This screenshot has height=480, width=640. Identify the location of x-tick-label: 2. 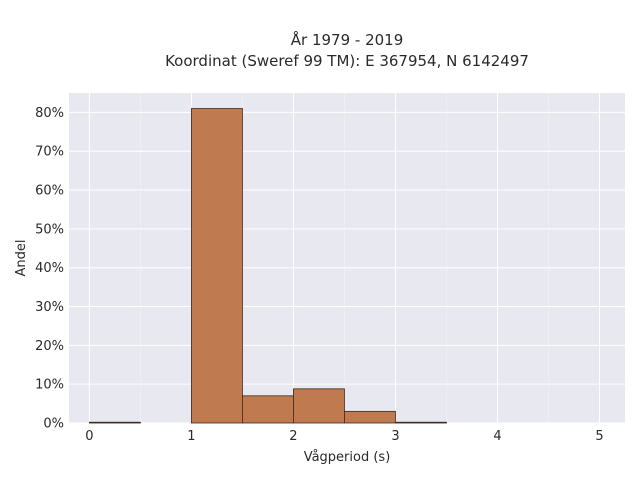
(293, 436).